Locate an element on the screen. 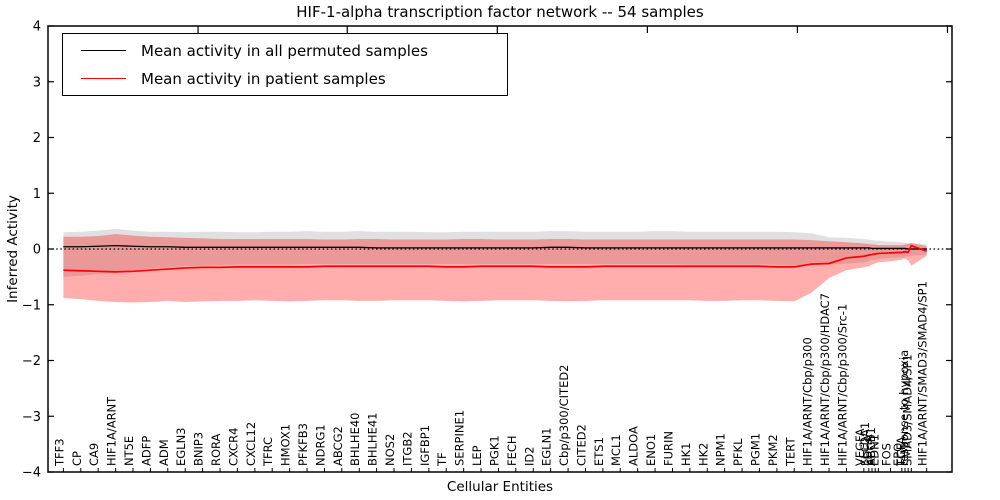 Image resolution: width=1000 pixels, height=500 pixels. y-tick-label: 0 is located at coordinates (37, 250).